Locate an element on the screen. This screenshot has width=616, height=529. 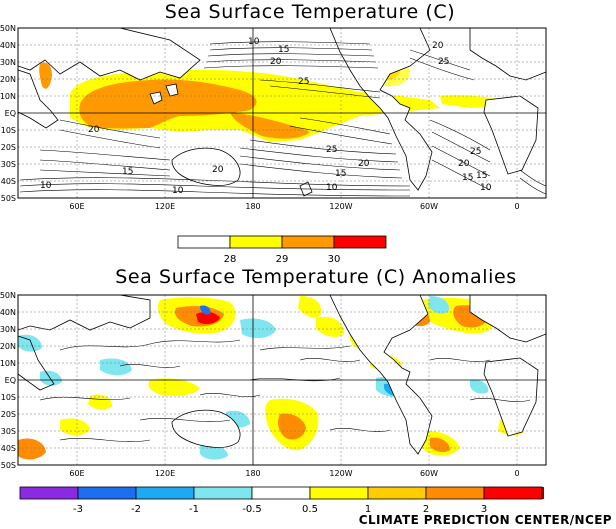
top-map-lon-axis: 60E 120E 180 120W 60W 0 is located at coordinates (294, 206).